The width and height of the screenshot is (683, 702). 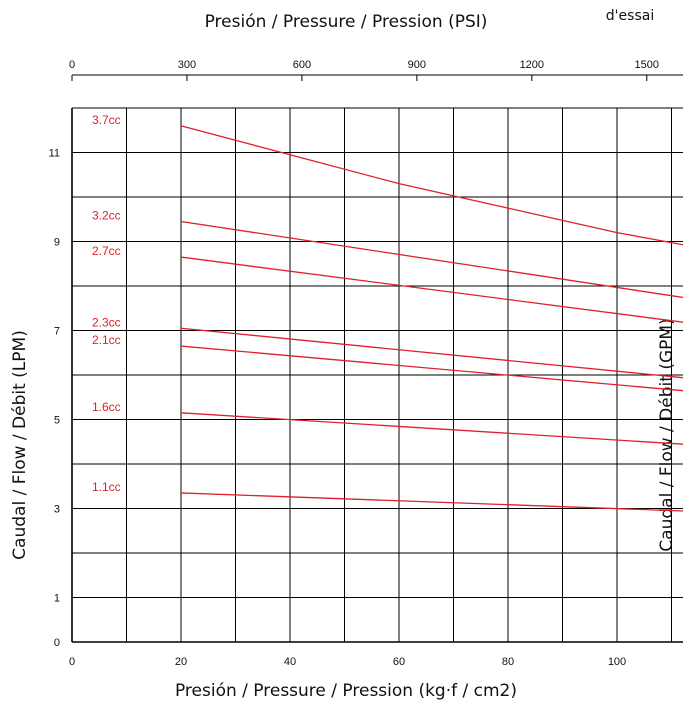 I want to click on y-tick-label: 7, so click(x=57, y=332).